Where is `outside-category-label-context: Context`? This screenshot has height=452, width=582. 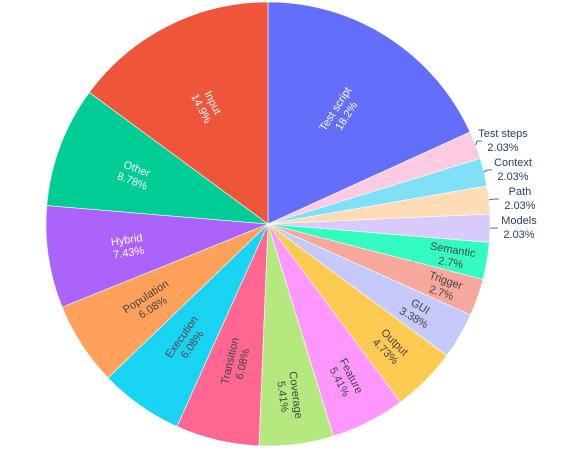 outside-category-label-context: Context is located at coordinates (513, 163).